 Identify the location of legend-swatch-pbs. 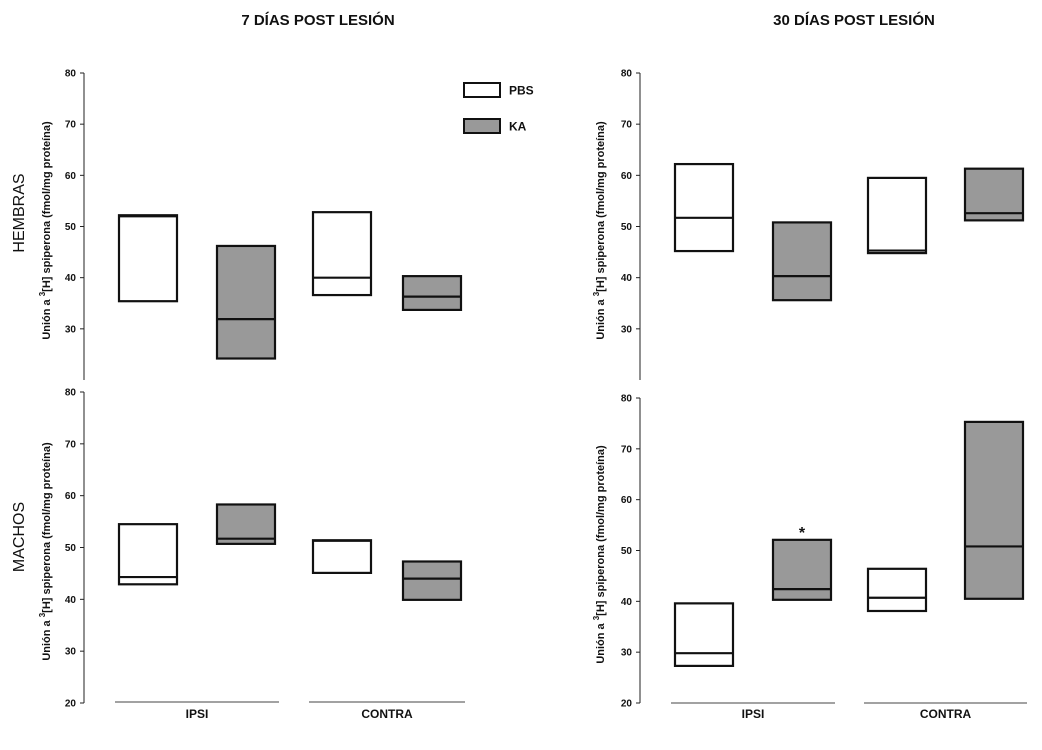
(482, 90).